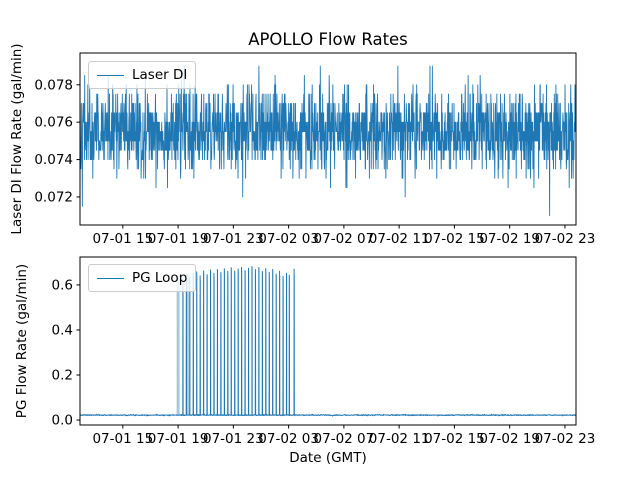  Describe the element at coordinates (160, 278) in the screenshot. I see `legend-label-pg-loop: PG Loop` at that location.